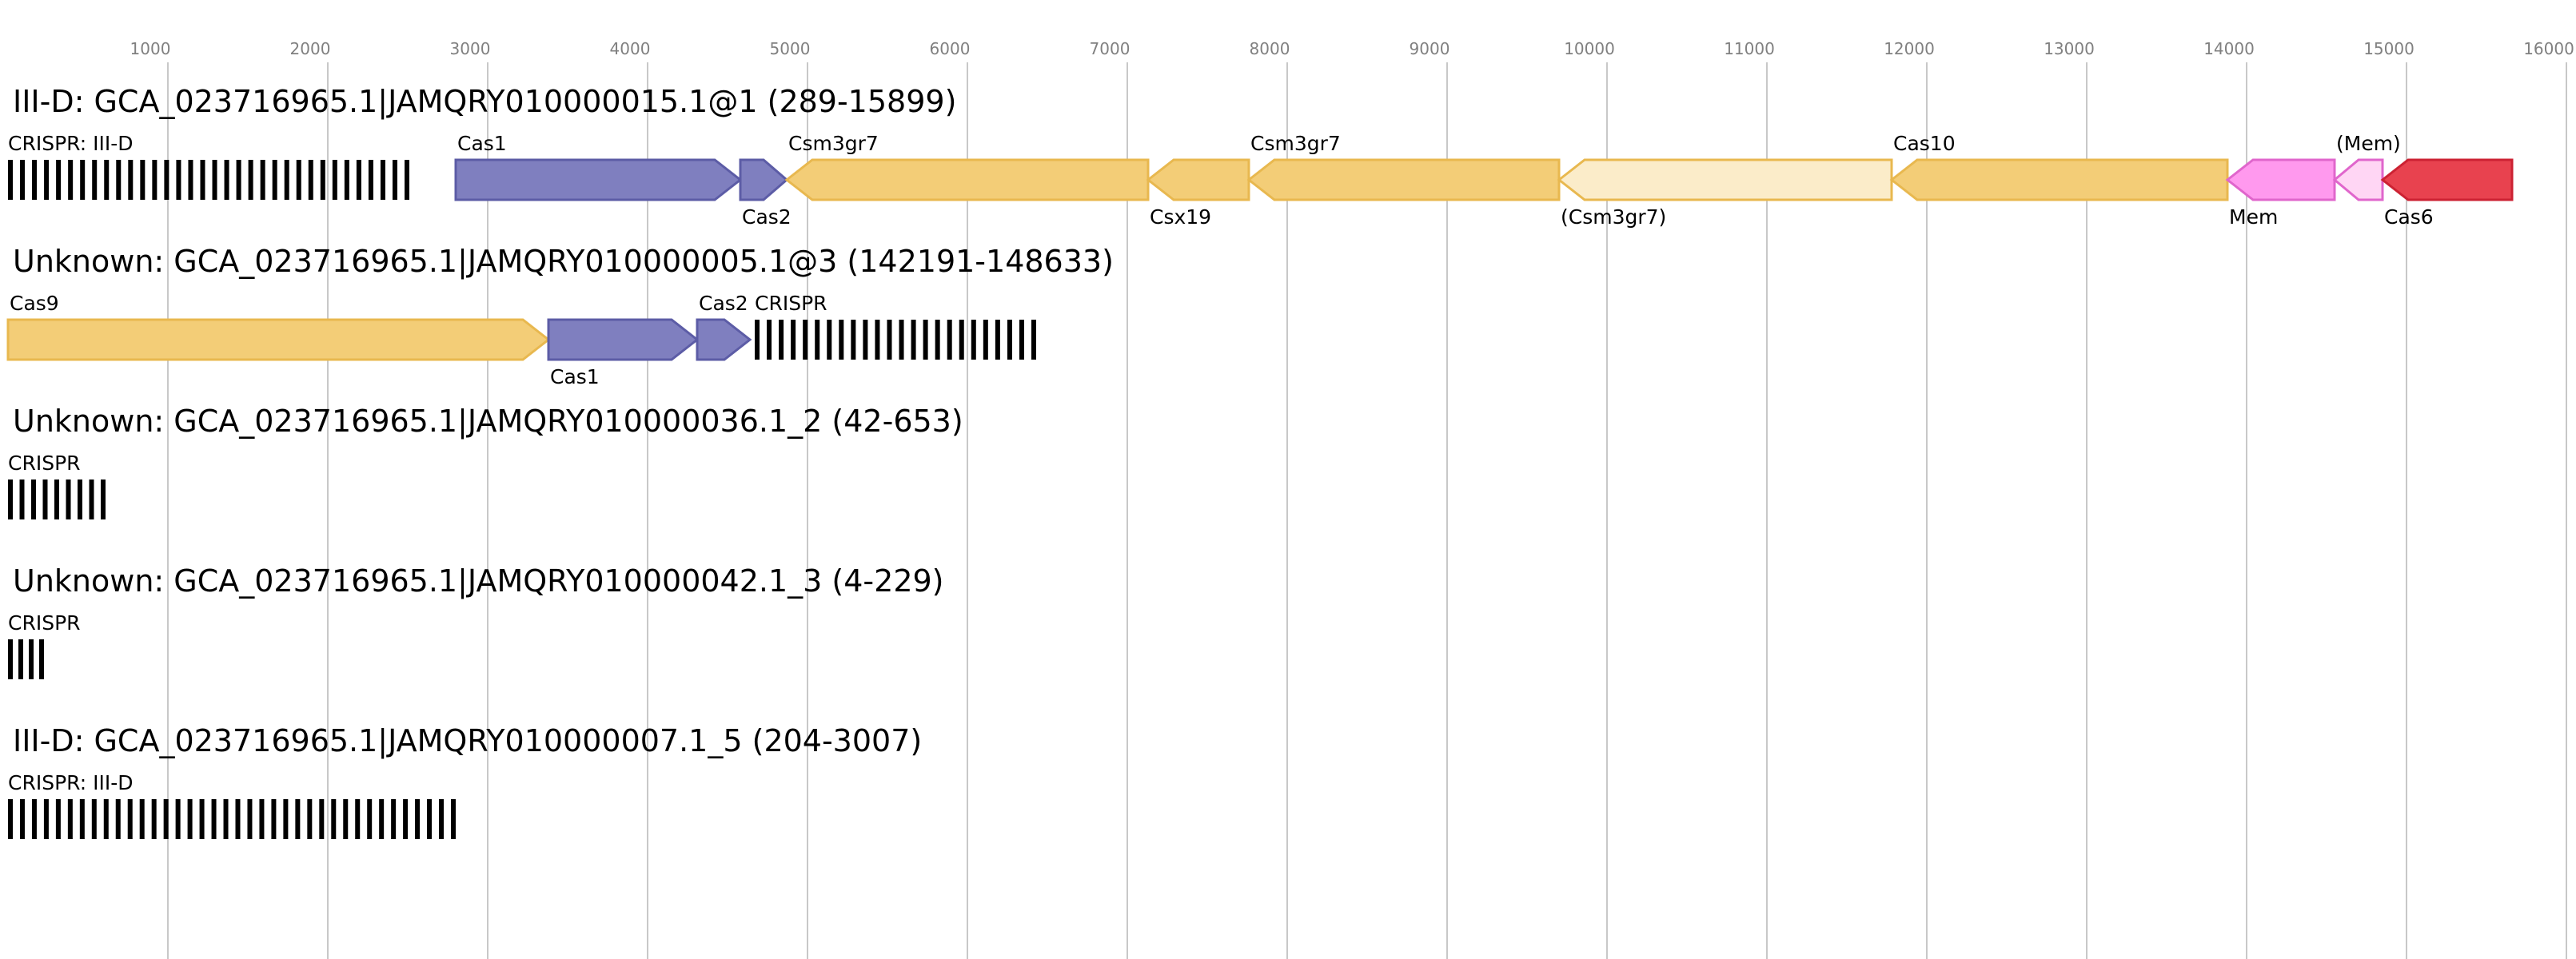  I want to click on gene-cas1: Cas1, so click(598, 166).